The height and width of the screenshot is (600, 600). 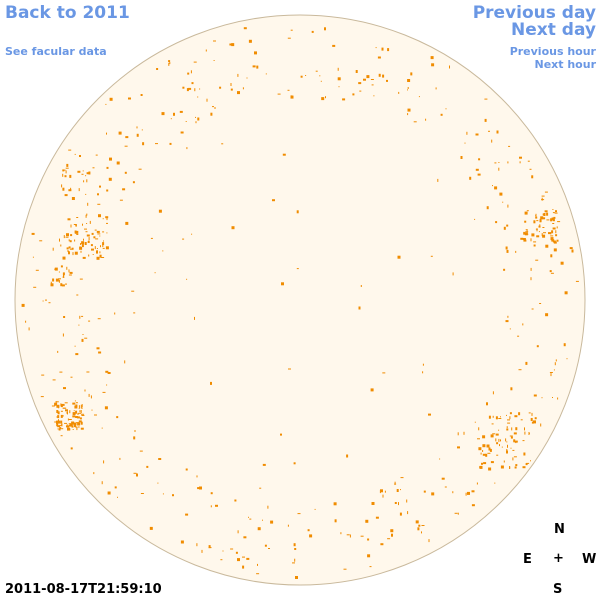 I want to click on next-day-link: Next day, so click(x=553, y=30).